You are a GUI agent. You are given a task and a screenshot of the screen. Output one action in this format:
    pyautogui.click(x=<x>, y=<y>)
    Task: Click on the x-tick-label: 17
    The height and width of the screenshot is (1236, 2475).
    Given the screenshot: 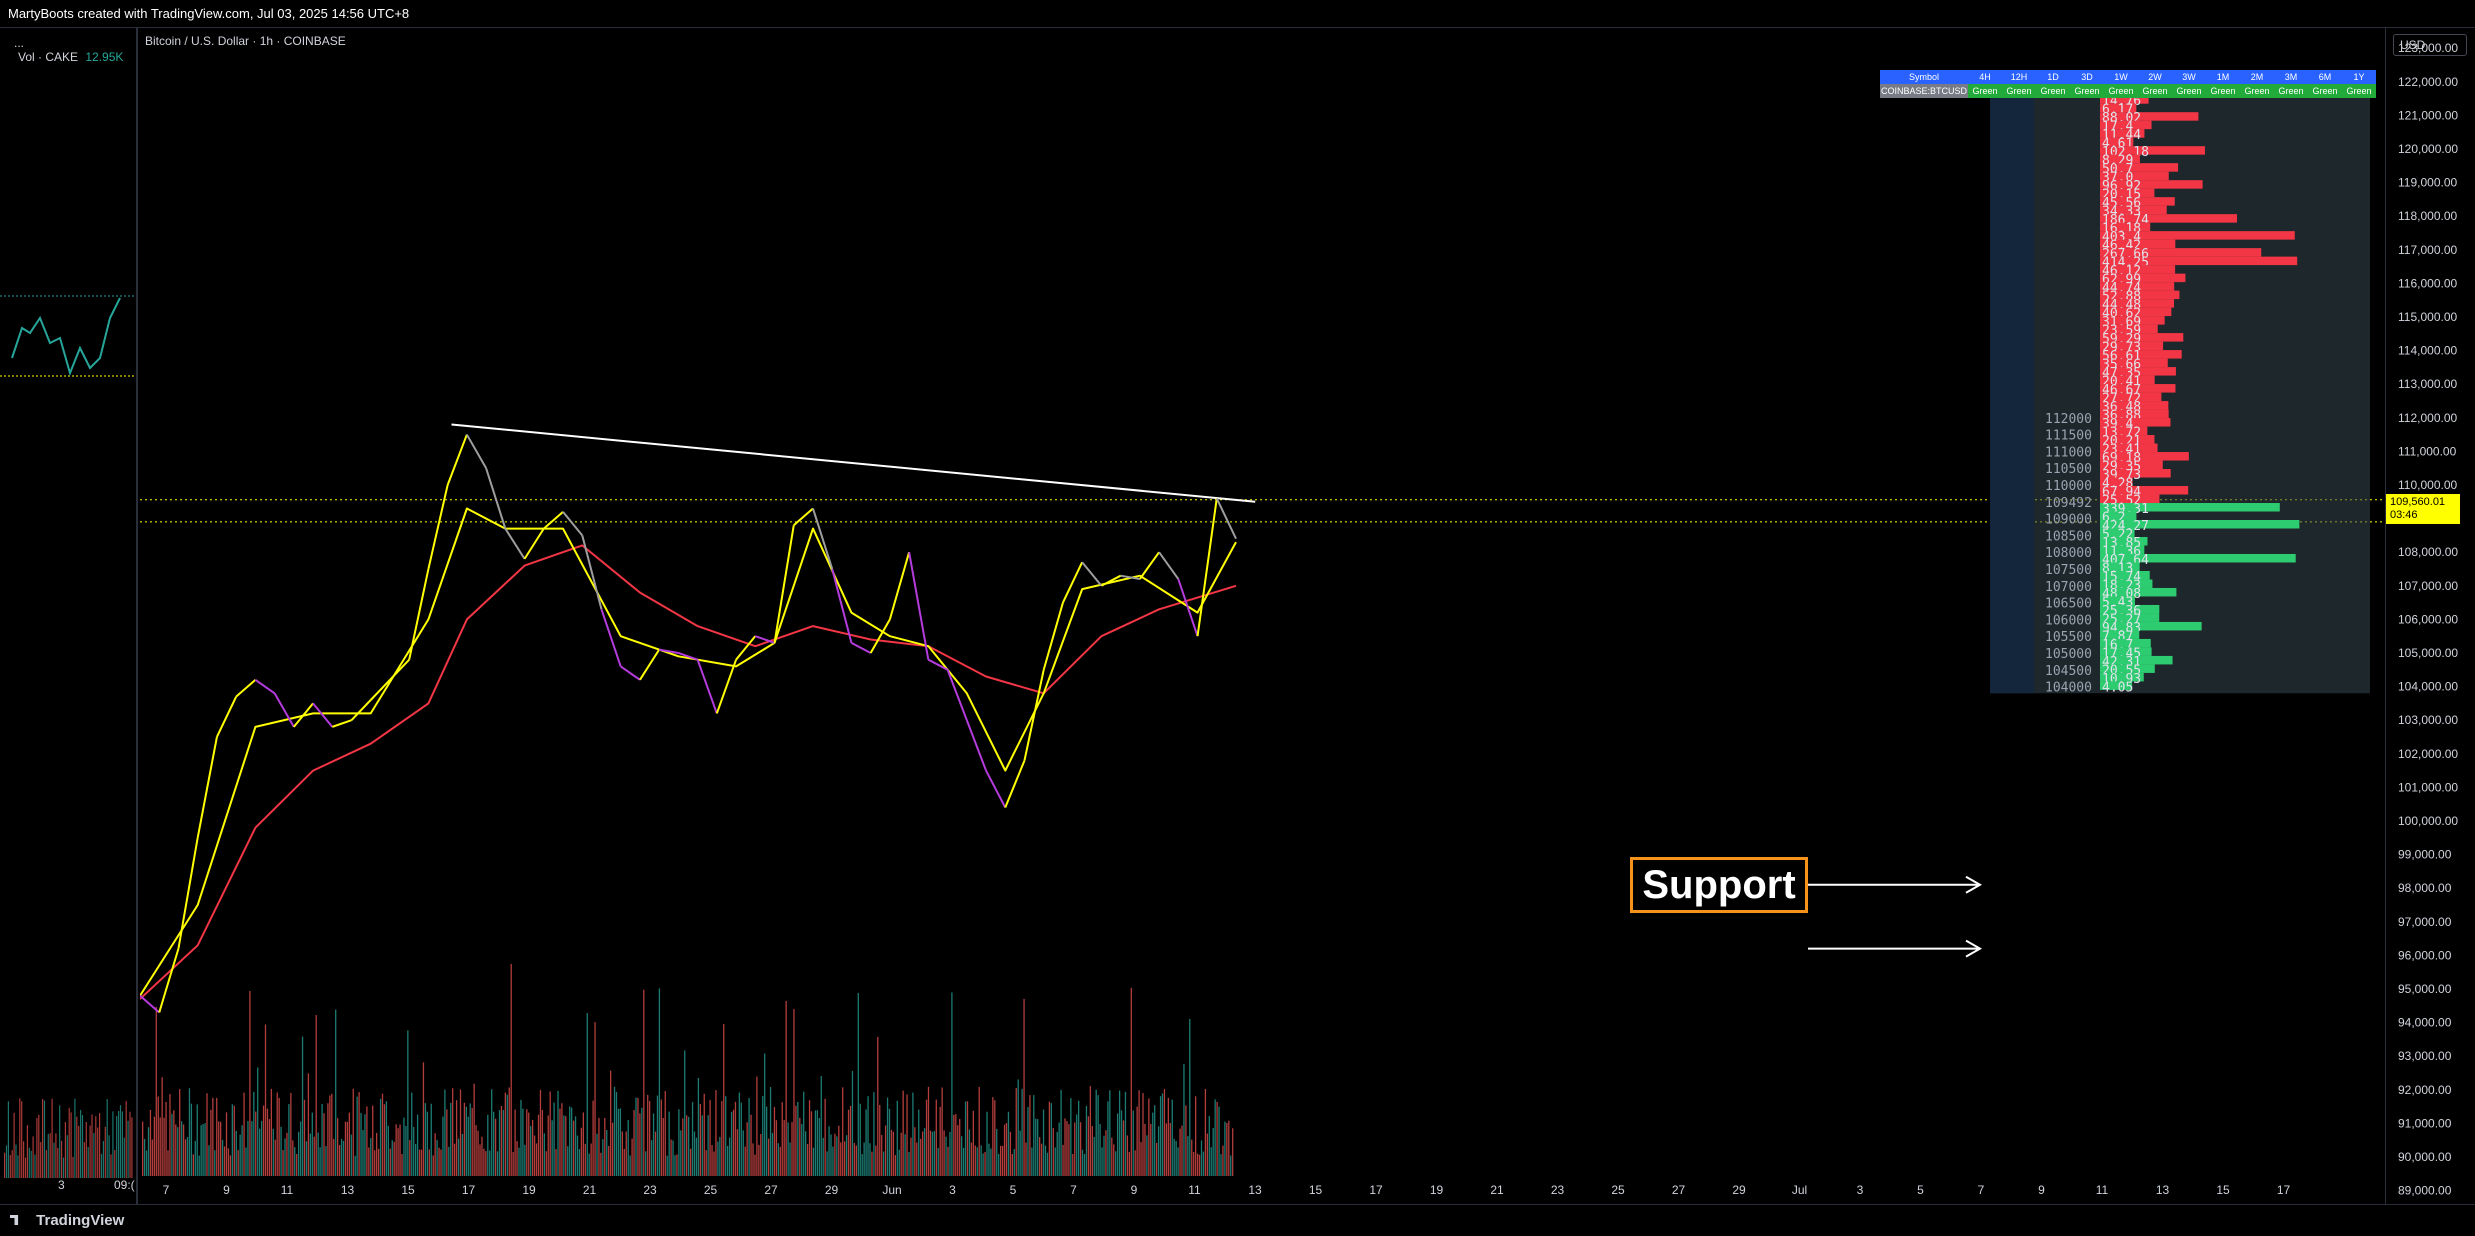 What is the action you would take?
    pyautogui.click(x=2284, y=1190)
    